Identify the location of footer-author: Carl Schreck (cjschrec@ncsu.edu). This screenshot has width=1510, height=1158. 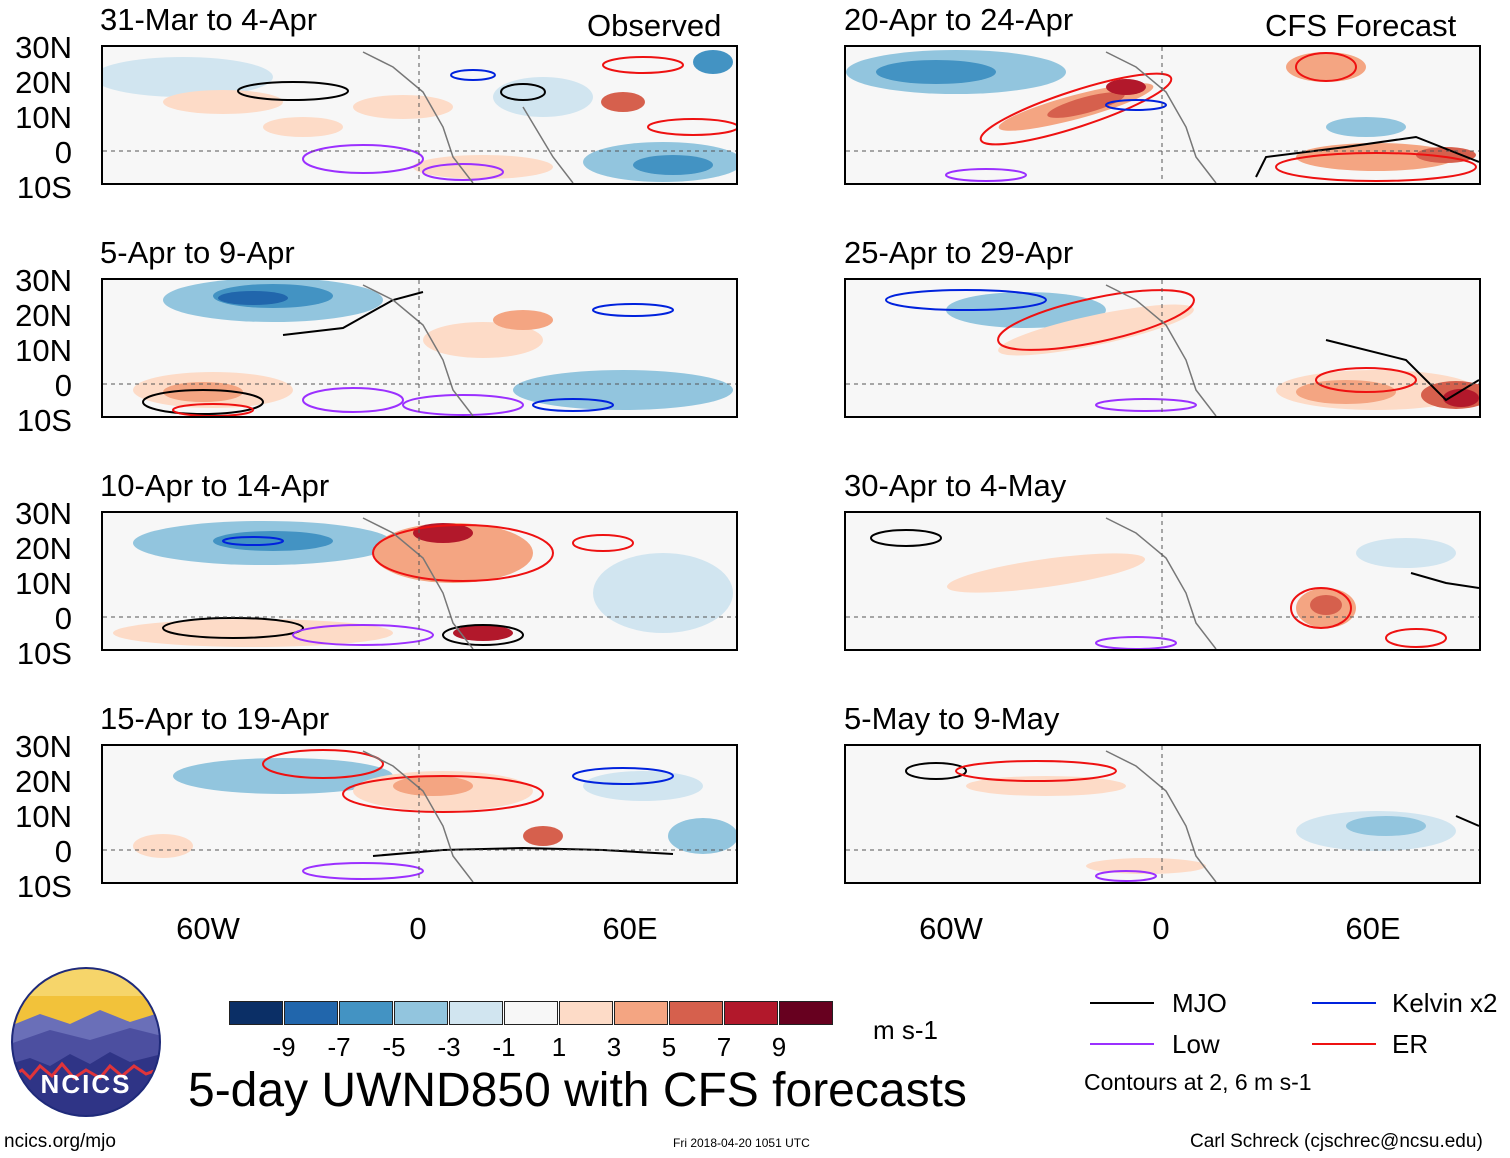
(1336, 1141).